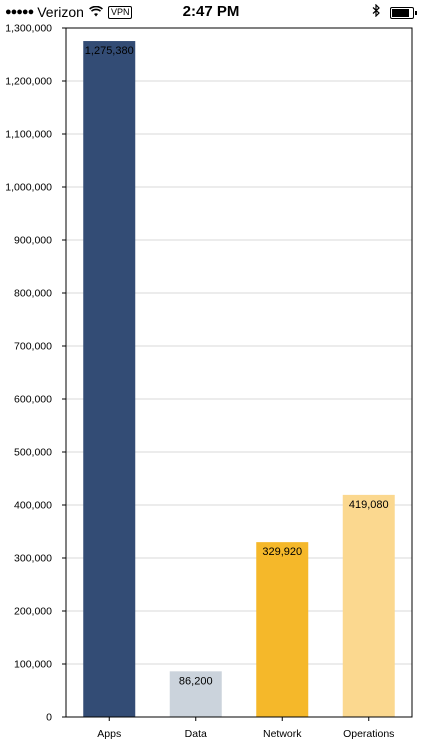 Image resolution: width=422 pixels, height=750 pixels. I want to click on carrier-name: Verizon, so click(60, 12).